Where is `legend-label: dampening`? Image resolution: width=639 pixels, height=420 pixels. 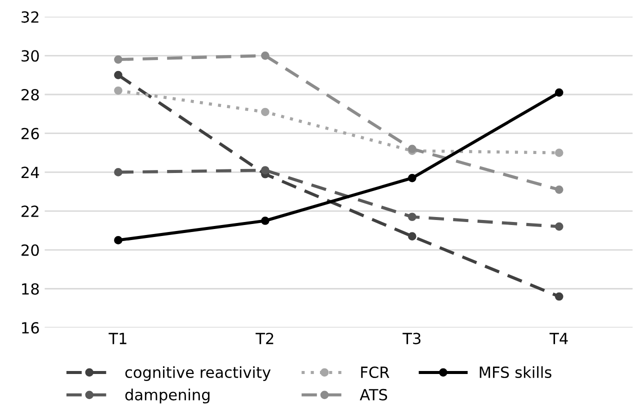
legend-label: dampening is located at coordinates (167, 396).